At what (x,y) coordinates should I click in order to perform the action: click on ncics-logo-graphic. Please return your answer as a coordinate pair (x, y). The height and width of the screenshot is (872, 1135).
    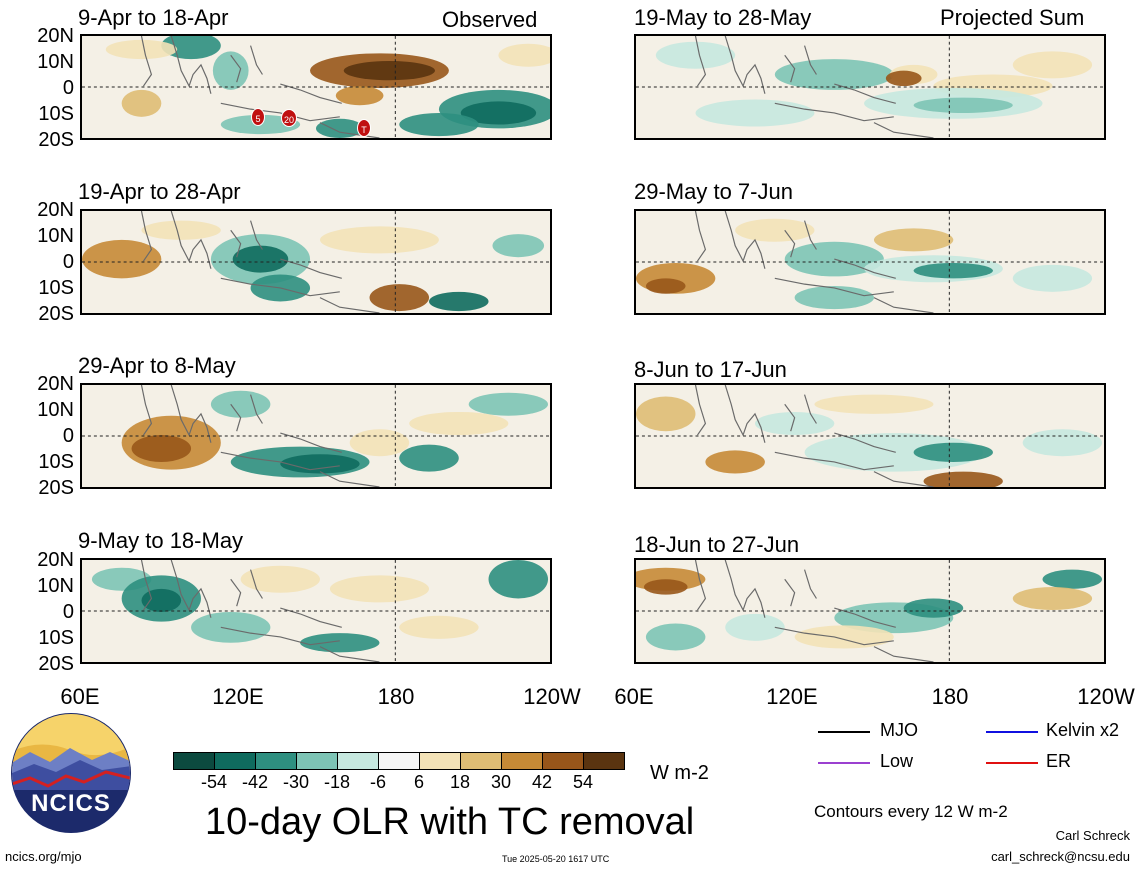
    Looking at the image, I should click on (71, 773).